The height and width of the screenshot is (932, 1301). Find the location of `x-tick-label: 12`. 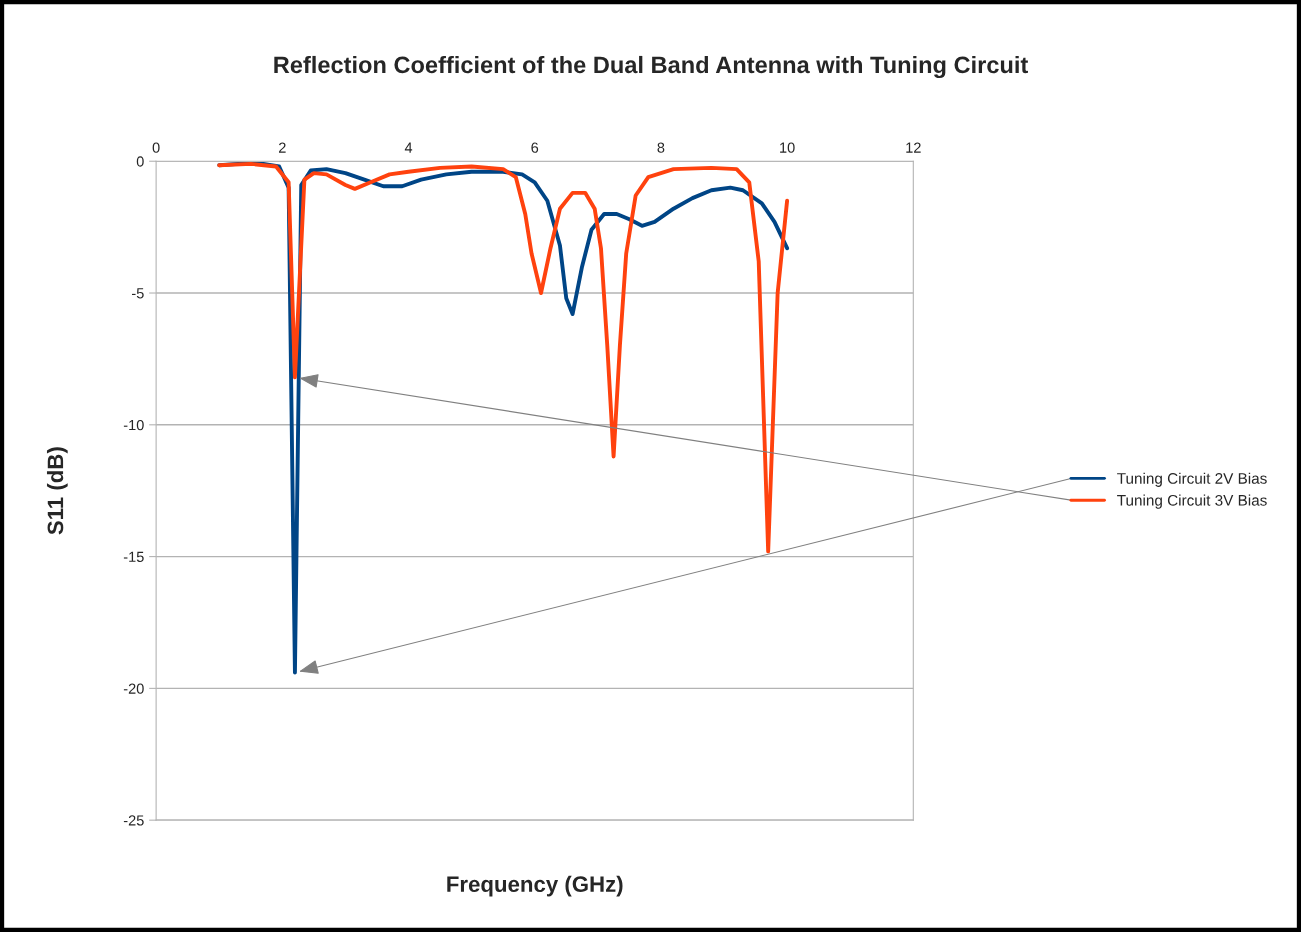

x-tick-label: 12 is located at coordinates (913, 147).